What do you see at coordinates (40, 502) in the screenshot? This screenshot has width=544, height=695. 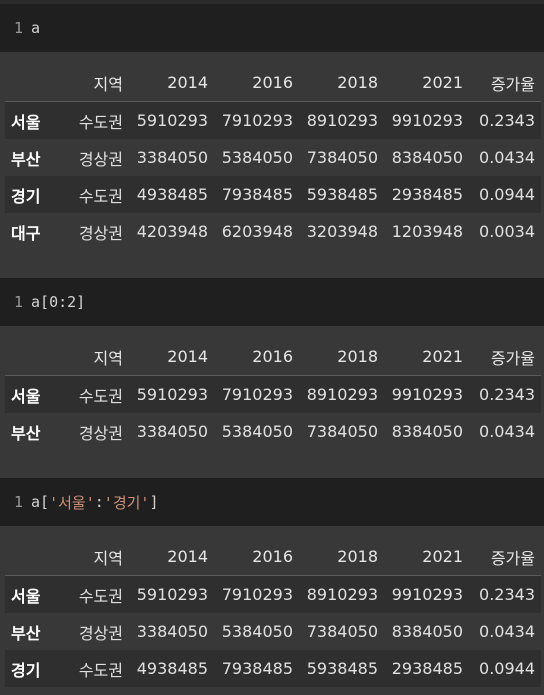 I see `code-prefix: a[` at bounding box center [40, 502].